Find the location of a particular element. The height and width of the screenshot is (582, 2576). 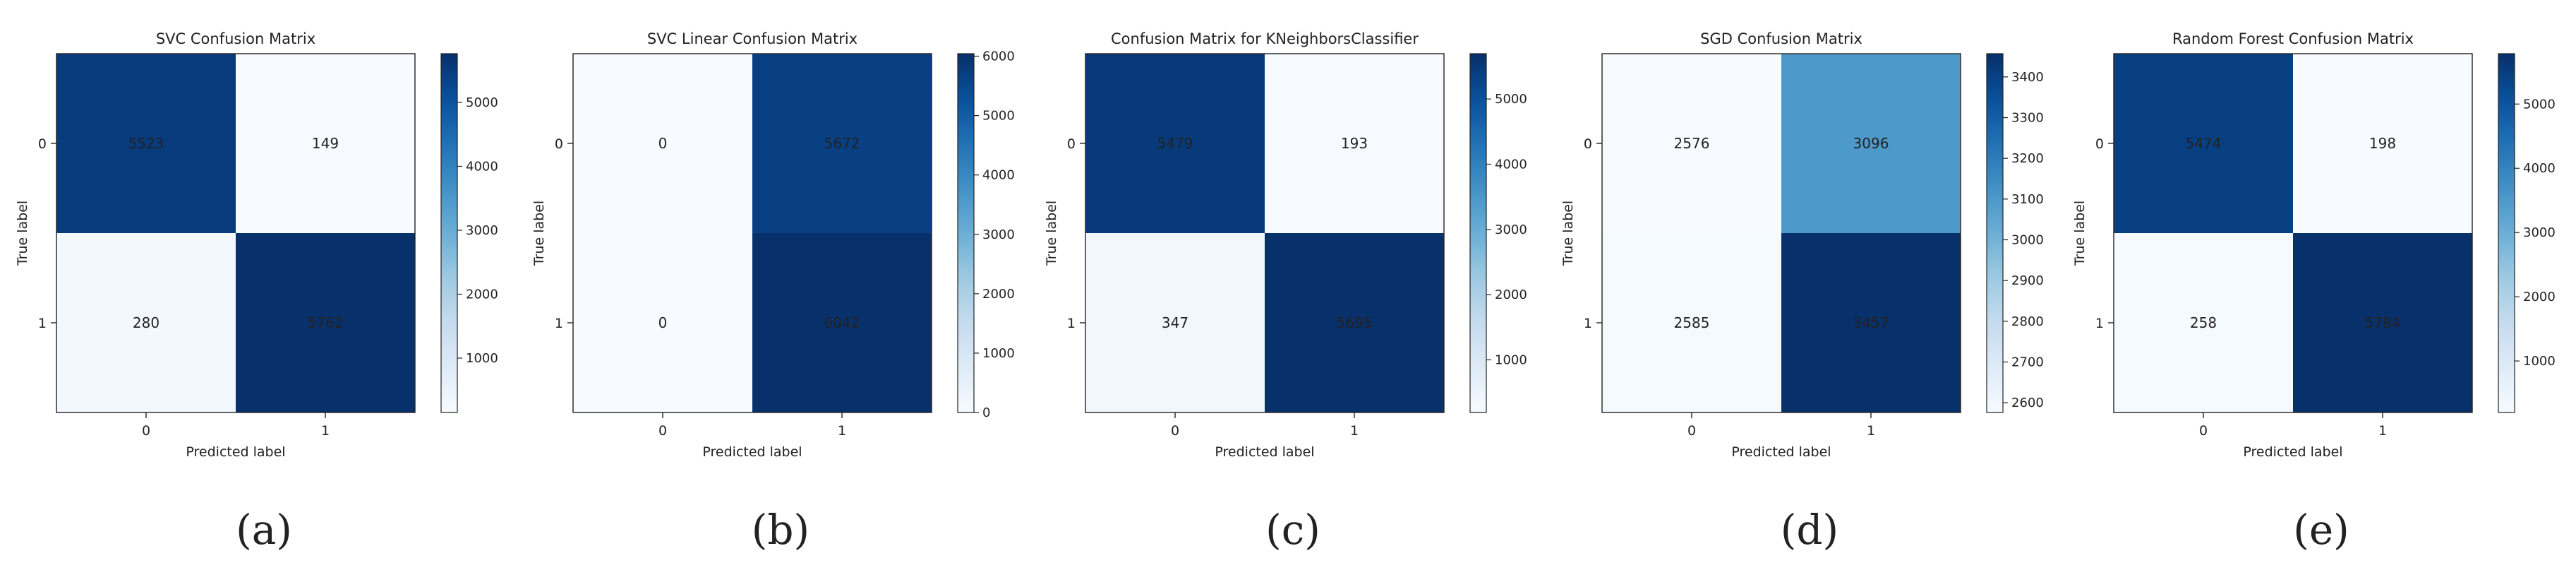

cell-value-label: 5695 is located at coordinates (1355, 323).